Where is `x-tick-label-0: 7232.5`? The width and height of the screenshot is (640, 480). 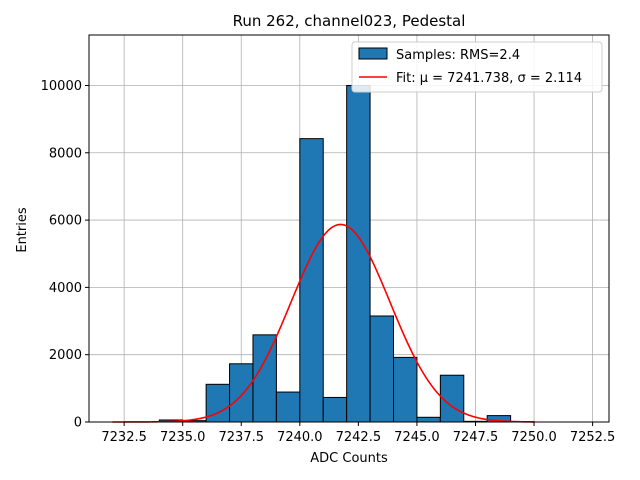
x-tick-label-0: 7232.5 is located at coordinates (124, 437).